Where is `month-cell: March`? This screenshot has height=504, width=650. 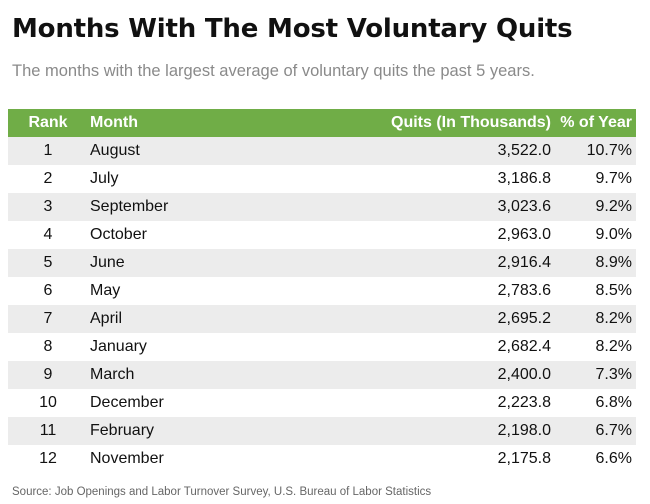
month-cell: March is located at coordinates (204, 375).